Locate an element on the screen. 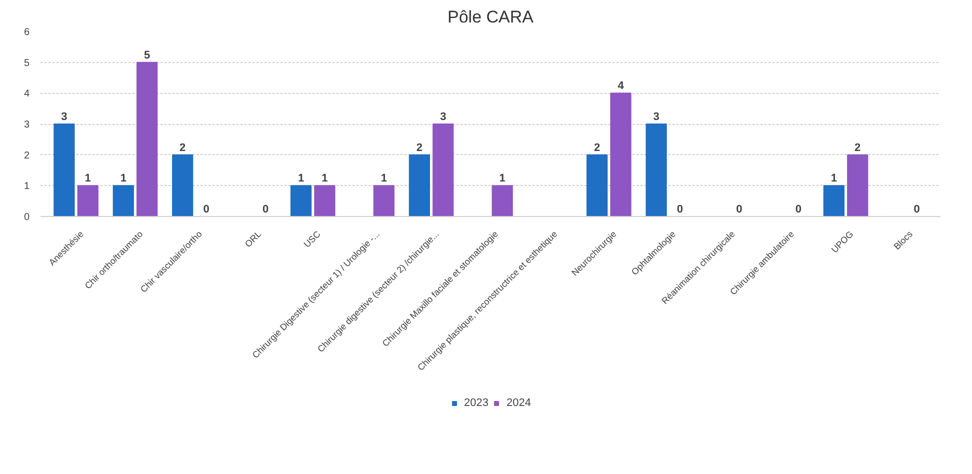  data-label: 4 is located at coordinates (621, 86).